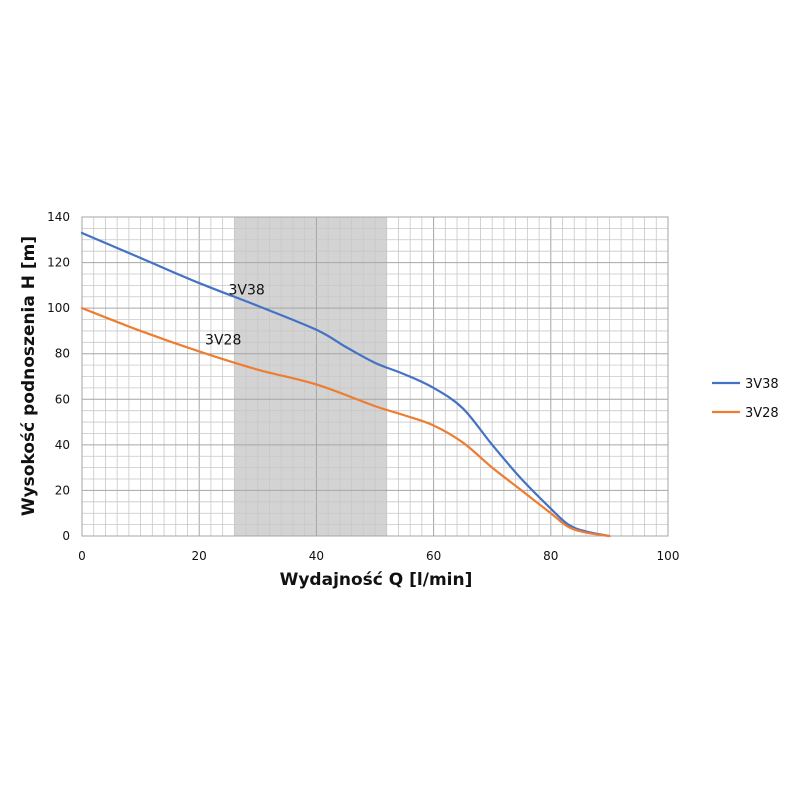 This screenshot has width=800, height=800. I want to click on y-tick-label: 20, so click(62, 490).